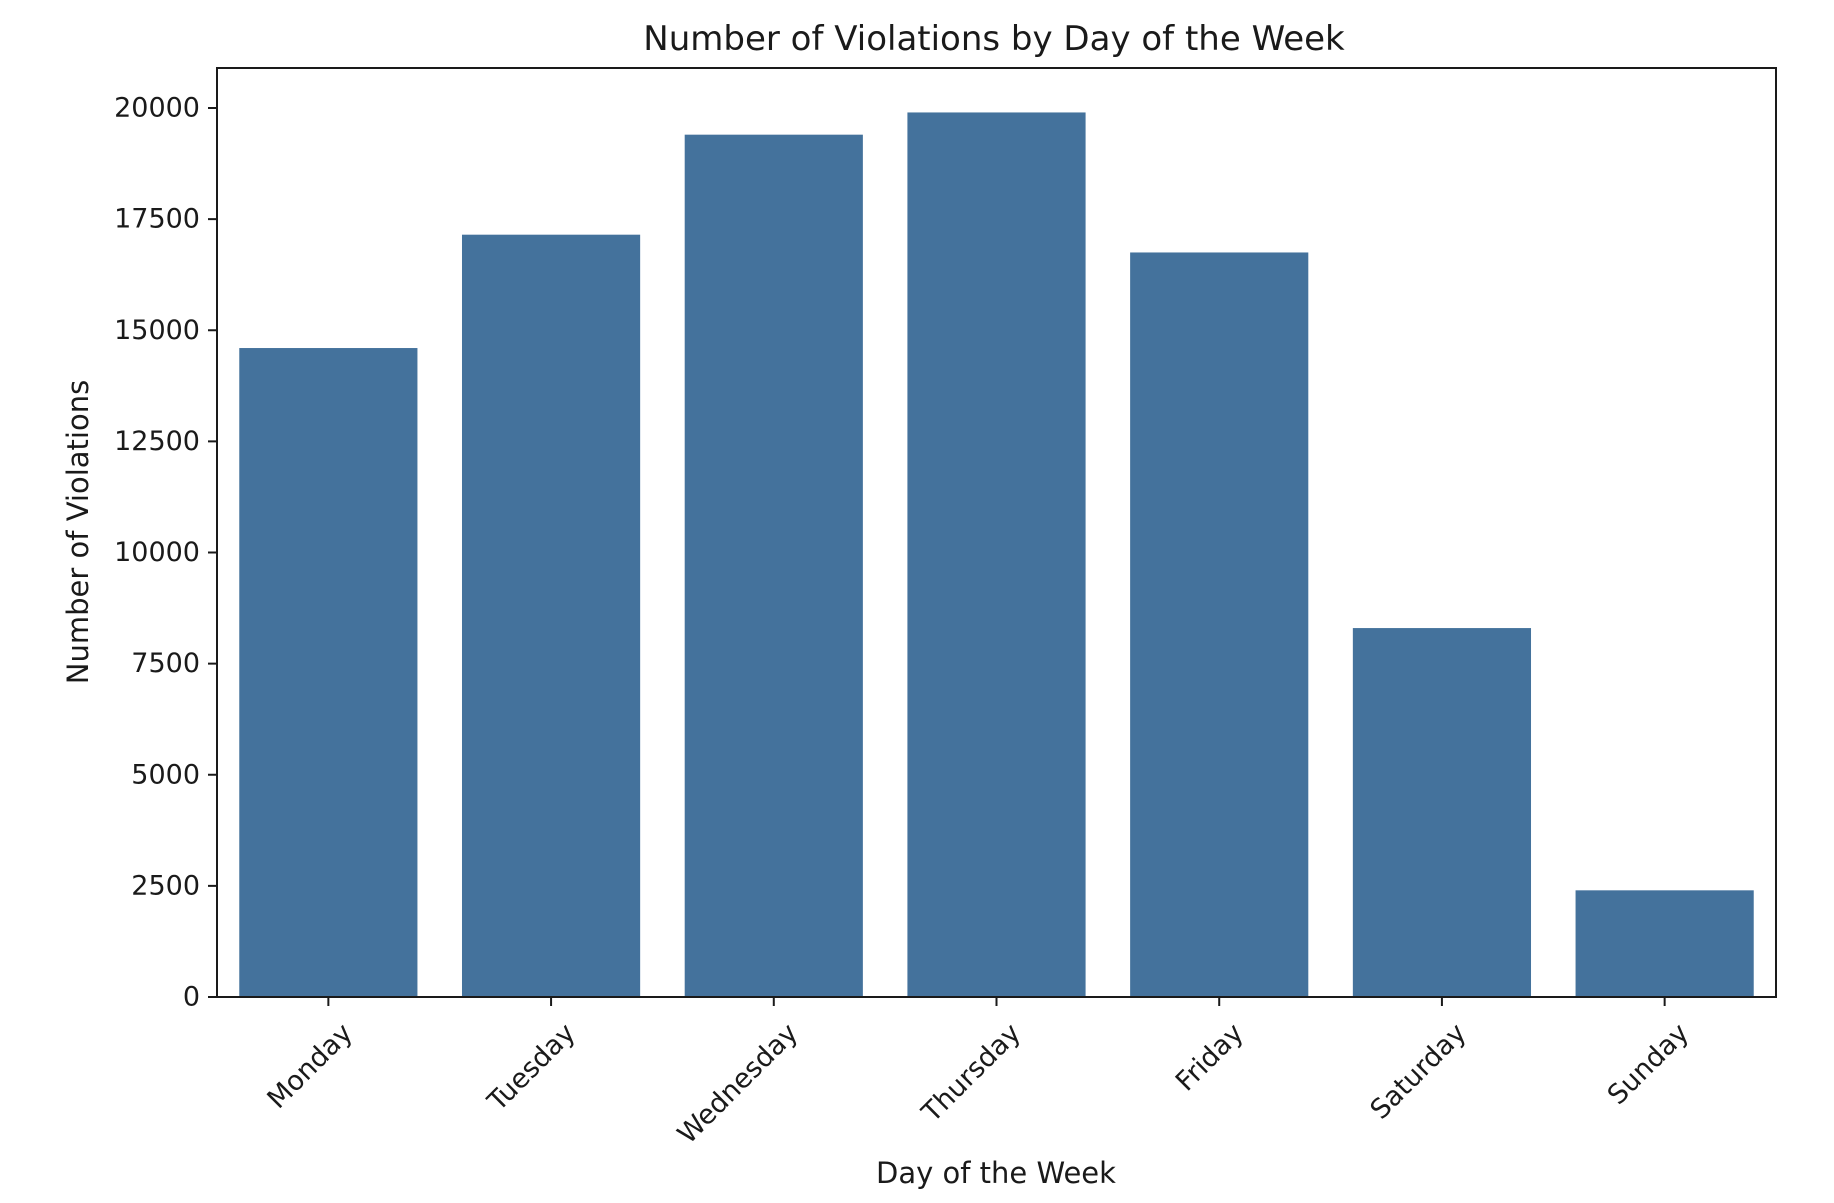 The image size is (1834, 1203). Describe the element at coordinates (328, 673) in the screenshot. I see `bar-monday` at that location.